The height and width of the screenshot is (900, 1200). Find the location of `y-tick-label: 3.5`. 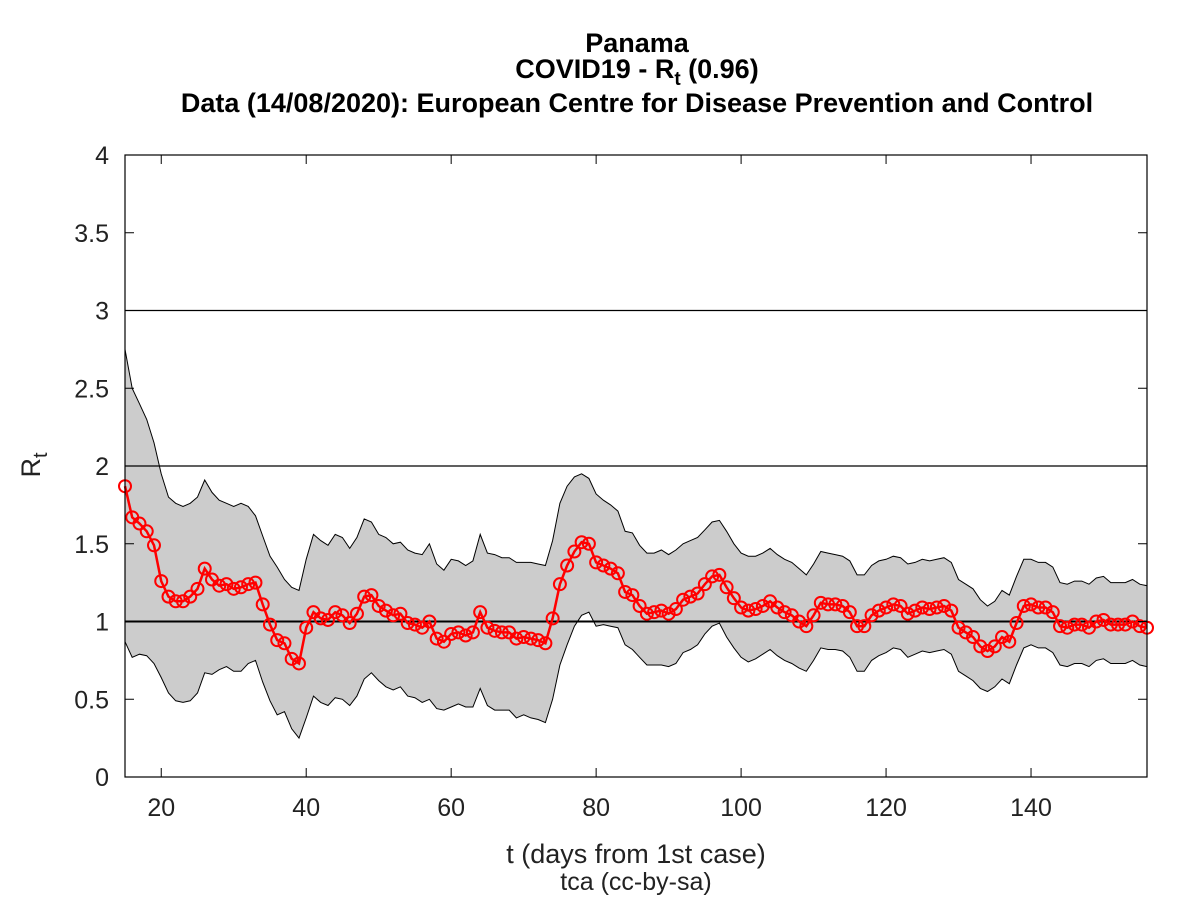

y-tick-label: 3.5 is located at coordinates (91, 234).